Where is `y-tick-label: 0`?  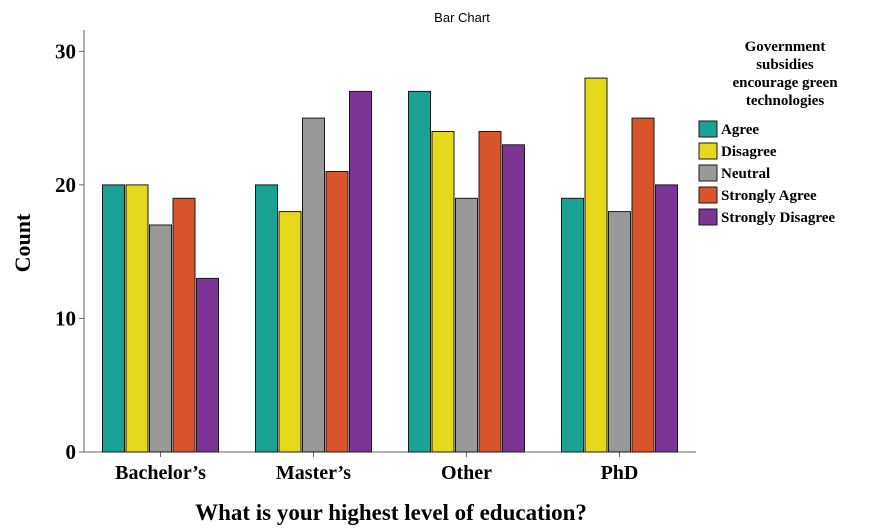
y-tick-label: 0 is located at coordinates (71, 452).